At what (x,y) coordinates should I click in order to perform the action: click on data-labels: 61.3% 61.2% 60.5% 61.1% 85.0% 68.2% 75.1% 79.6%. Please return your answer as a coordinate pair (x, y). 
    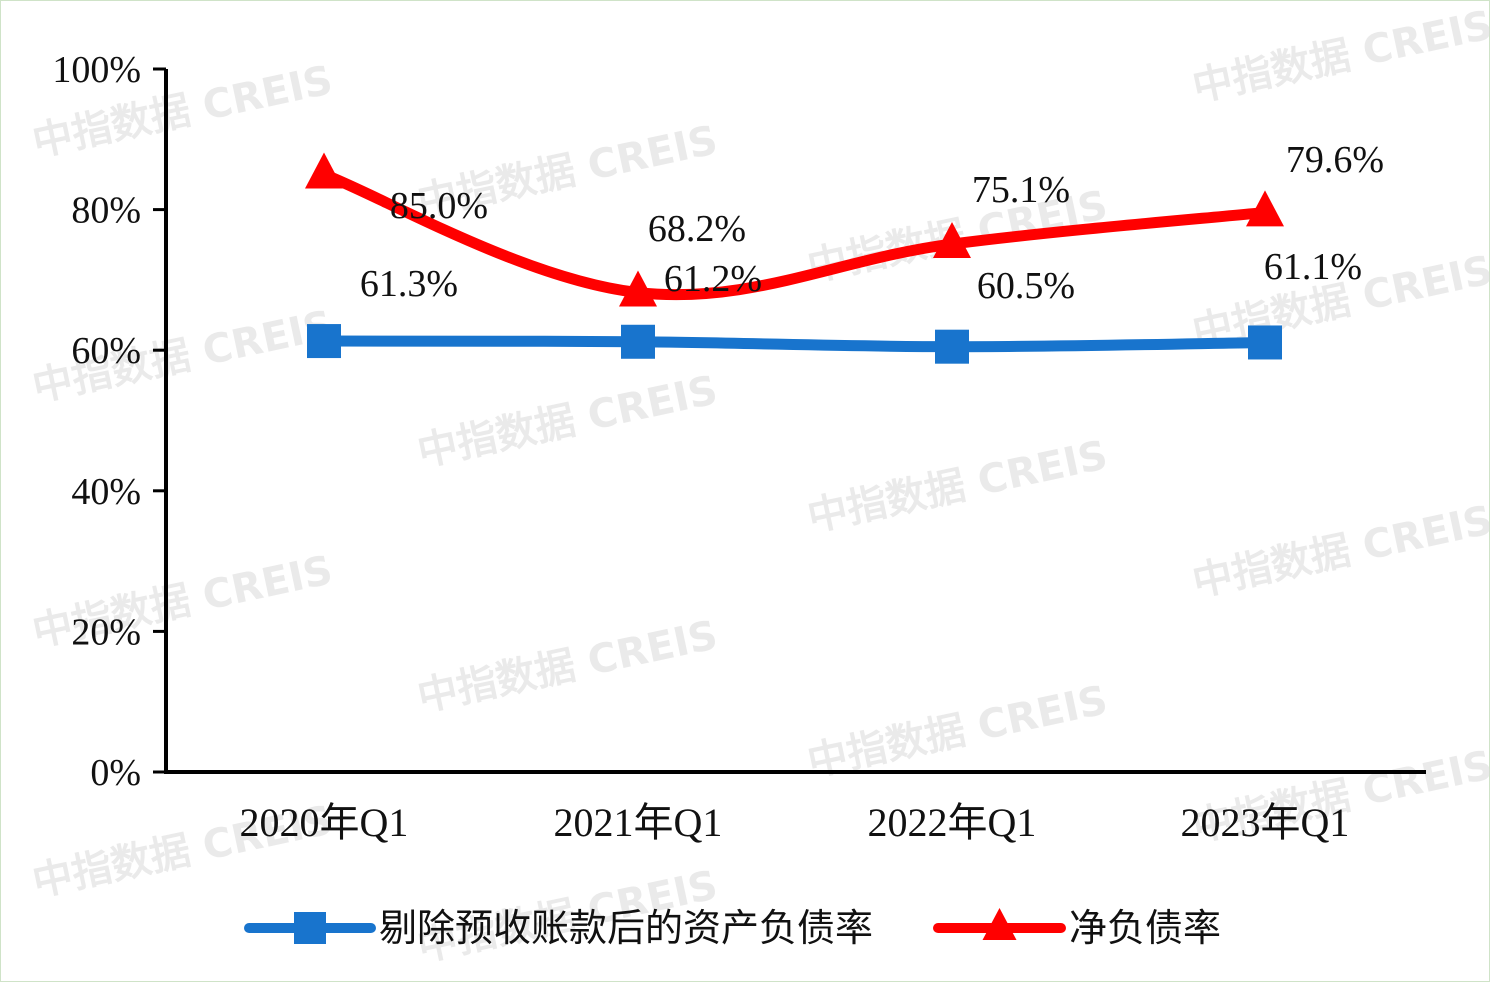
    Looking at the image, I should click on (872, 223).